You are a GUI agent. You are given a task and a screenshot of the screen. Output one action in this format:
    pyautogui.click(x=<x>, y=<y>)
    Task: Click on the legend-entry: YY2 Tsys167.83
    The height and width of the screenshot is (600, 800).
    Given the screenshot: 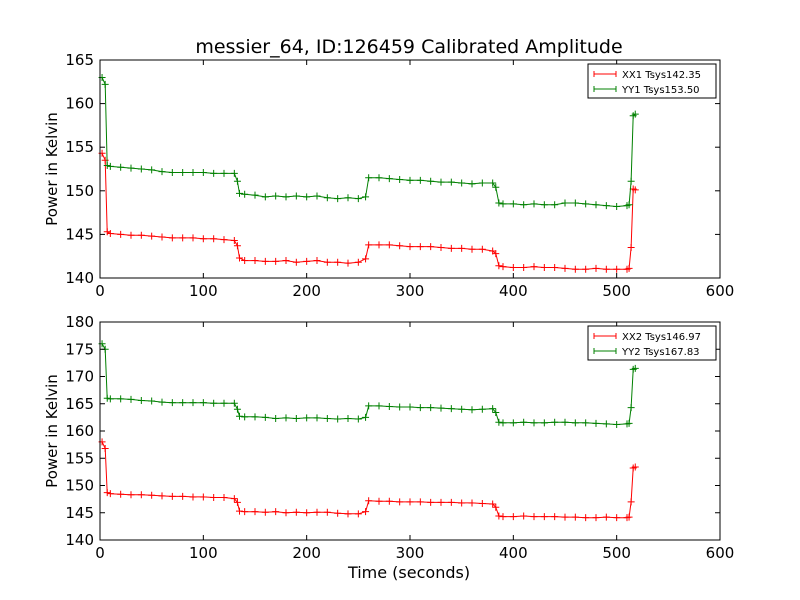 What is the action you would take?
    pyautogui.click(x=646, y=352)
    